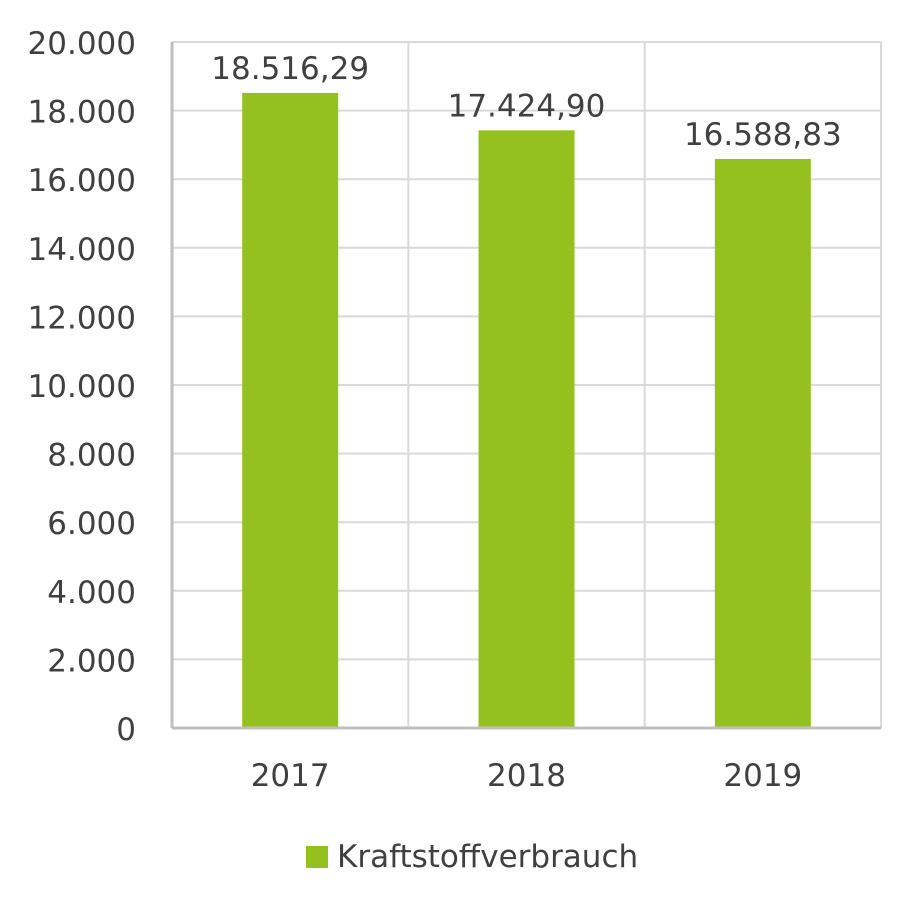  What do you see at coordinates (290, 69) in the screenshot?
I see `data-label: 18.516,29` at bounding box center [290, 69].